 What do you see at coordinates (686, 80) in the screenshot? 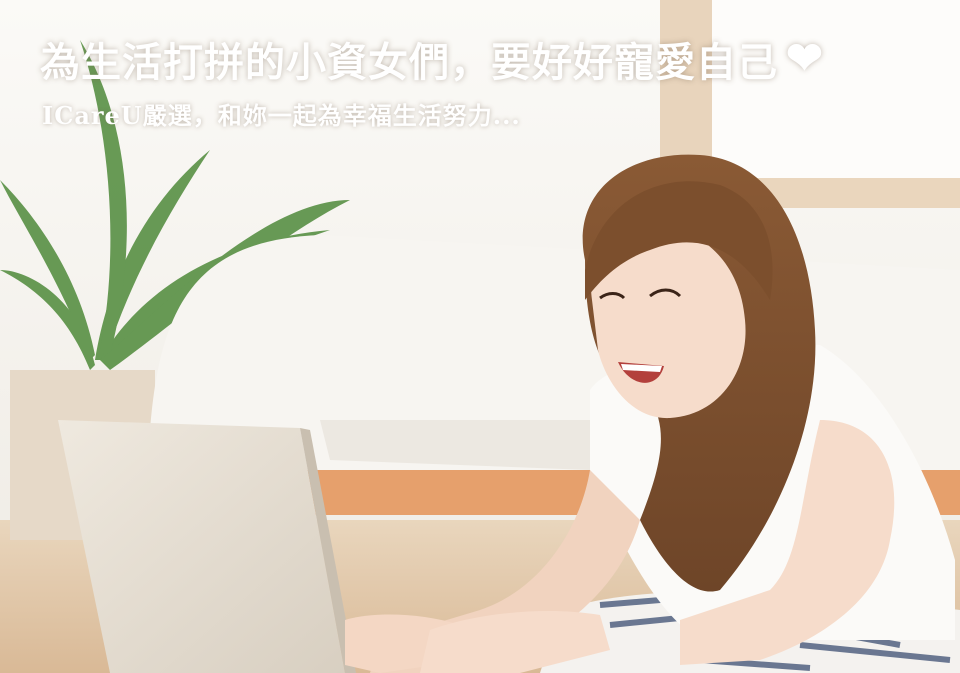
I see `window-frame` at bounding box center [686, 80].